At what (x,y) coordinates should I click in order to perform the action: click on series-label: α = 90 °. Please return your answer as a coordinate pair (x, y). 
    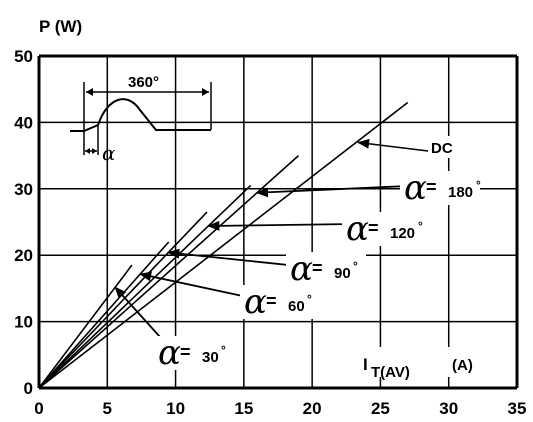
    Looking at the image, I should click on (326, 269).